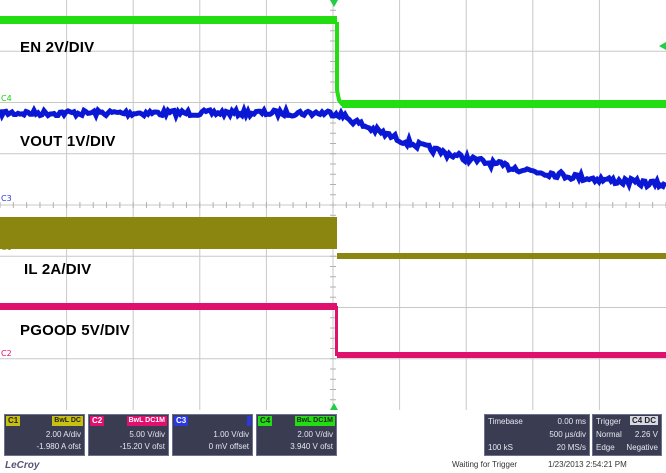  Describe the element at coordinates (231, 434) in the screenshot. I see `channel-scale: 1.00 V/div` at that location.